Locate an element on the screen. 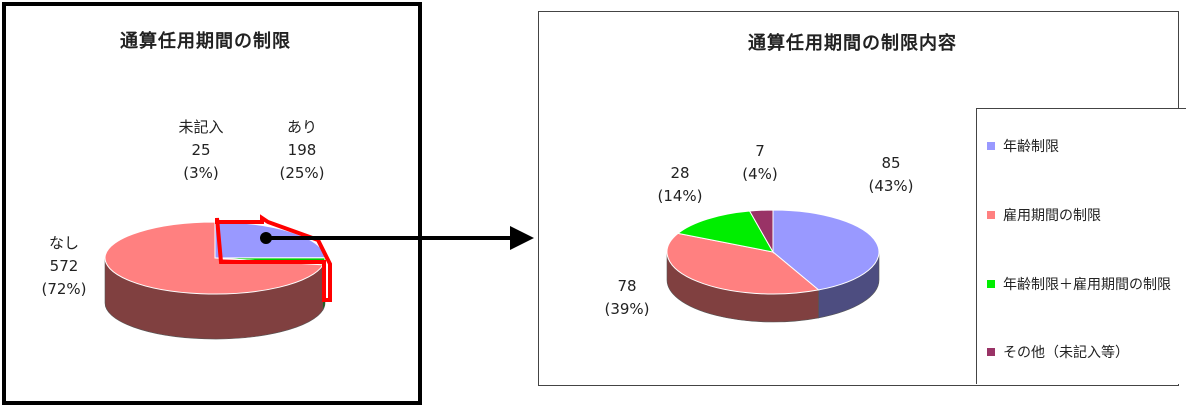 The image size is (1186, 405). left-label-ari: あり 198 (25%) is located at coordinates (302, 150).